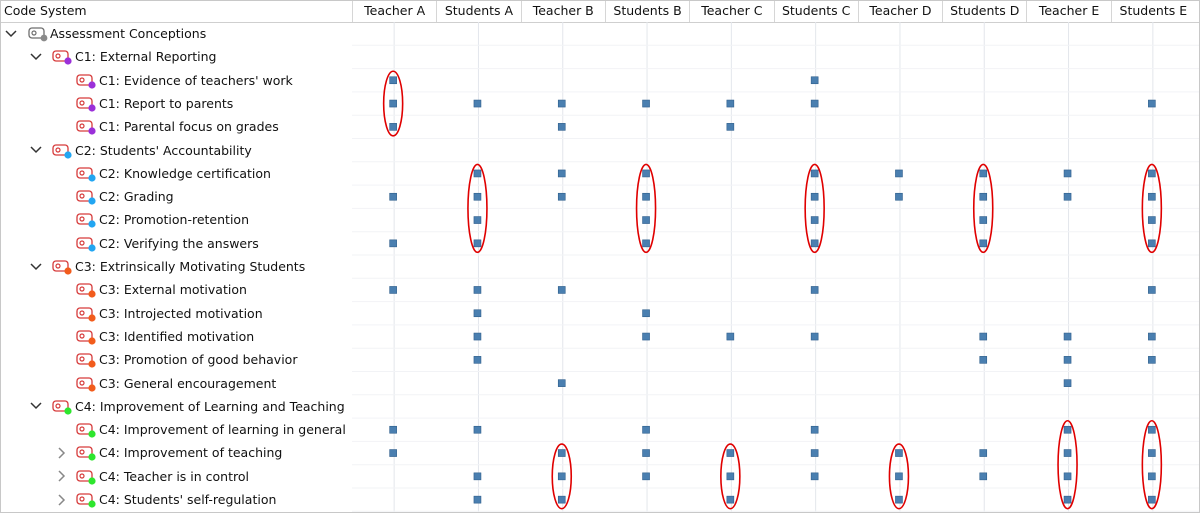 This screenshot has height=513, width=1200. Describe the element at coordinates (984, 11) in the screenshot. I see `column-header-students-d: Students D` at that location.